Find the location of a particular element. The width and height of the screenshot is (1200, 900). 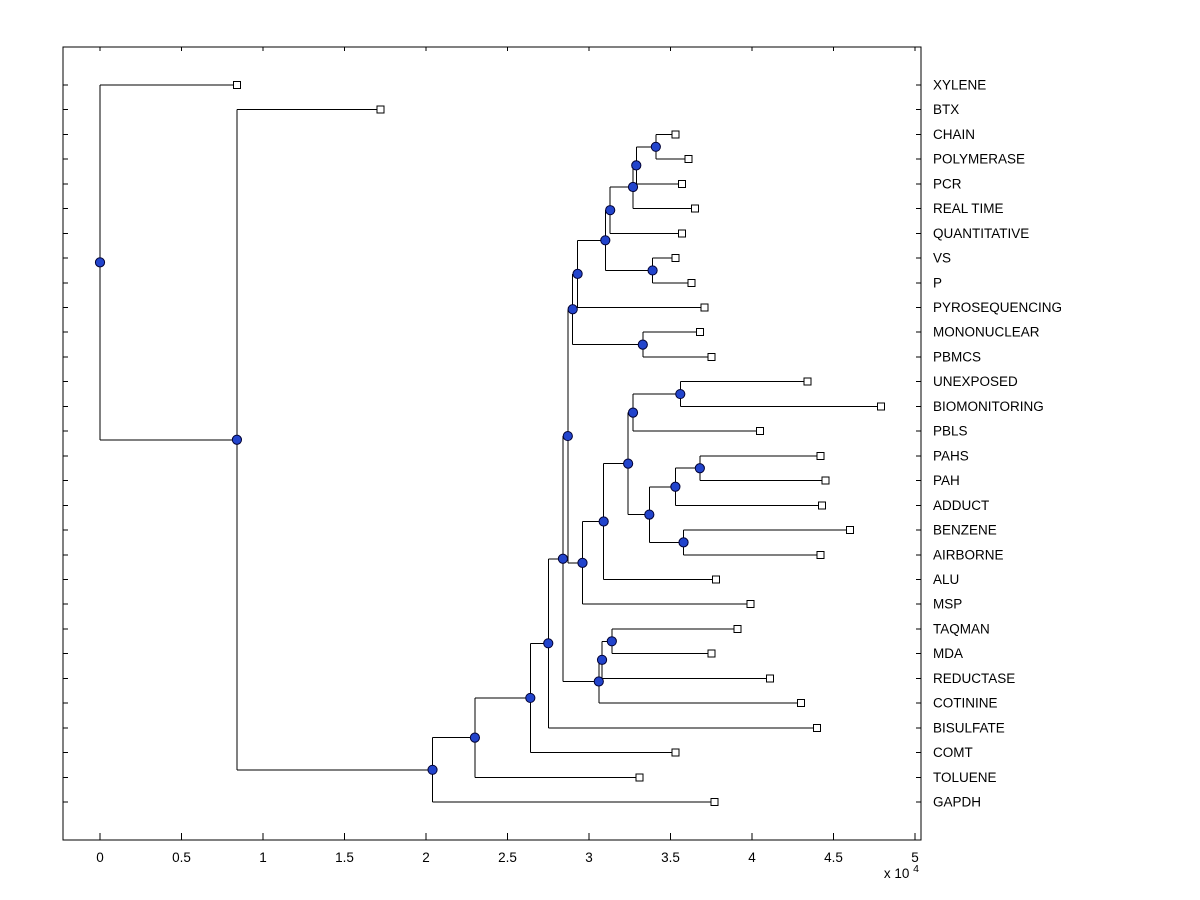

leaf-label: BENZENE is located at coordinates (965, 530).